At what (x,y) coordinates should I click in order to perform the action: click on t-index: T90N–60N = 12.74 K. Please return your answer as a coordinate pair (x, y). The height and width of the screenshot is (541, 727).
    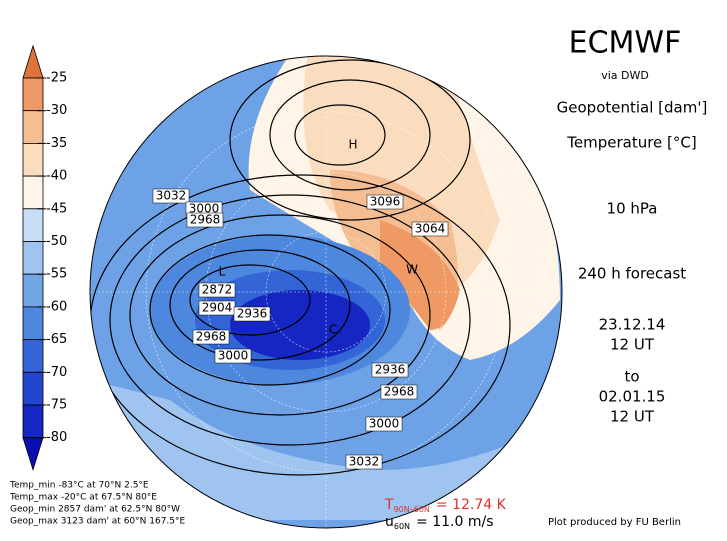
    Looking at the image, I should click on (445, 505).